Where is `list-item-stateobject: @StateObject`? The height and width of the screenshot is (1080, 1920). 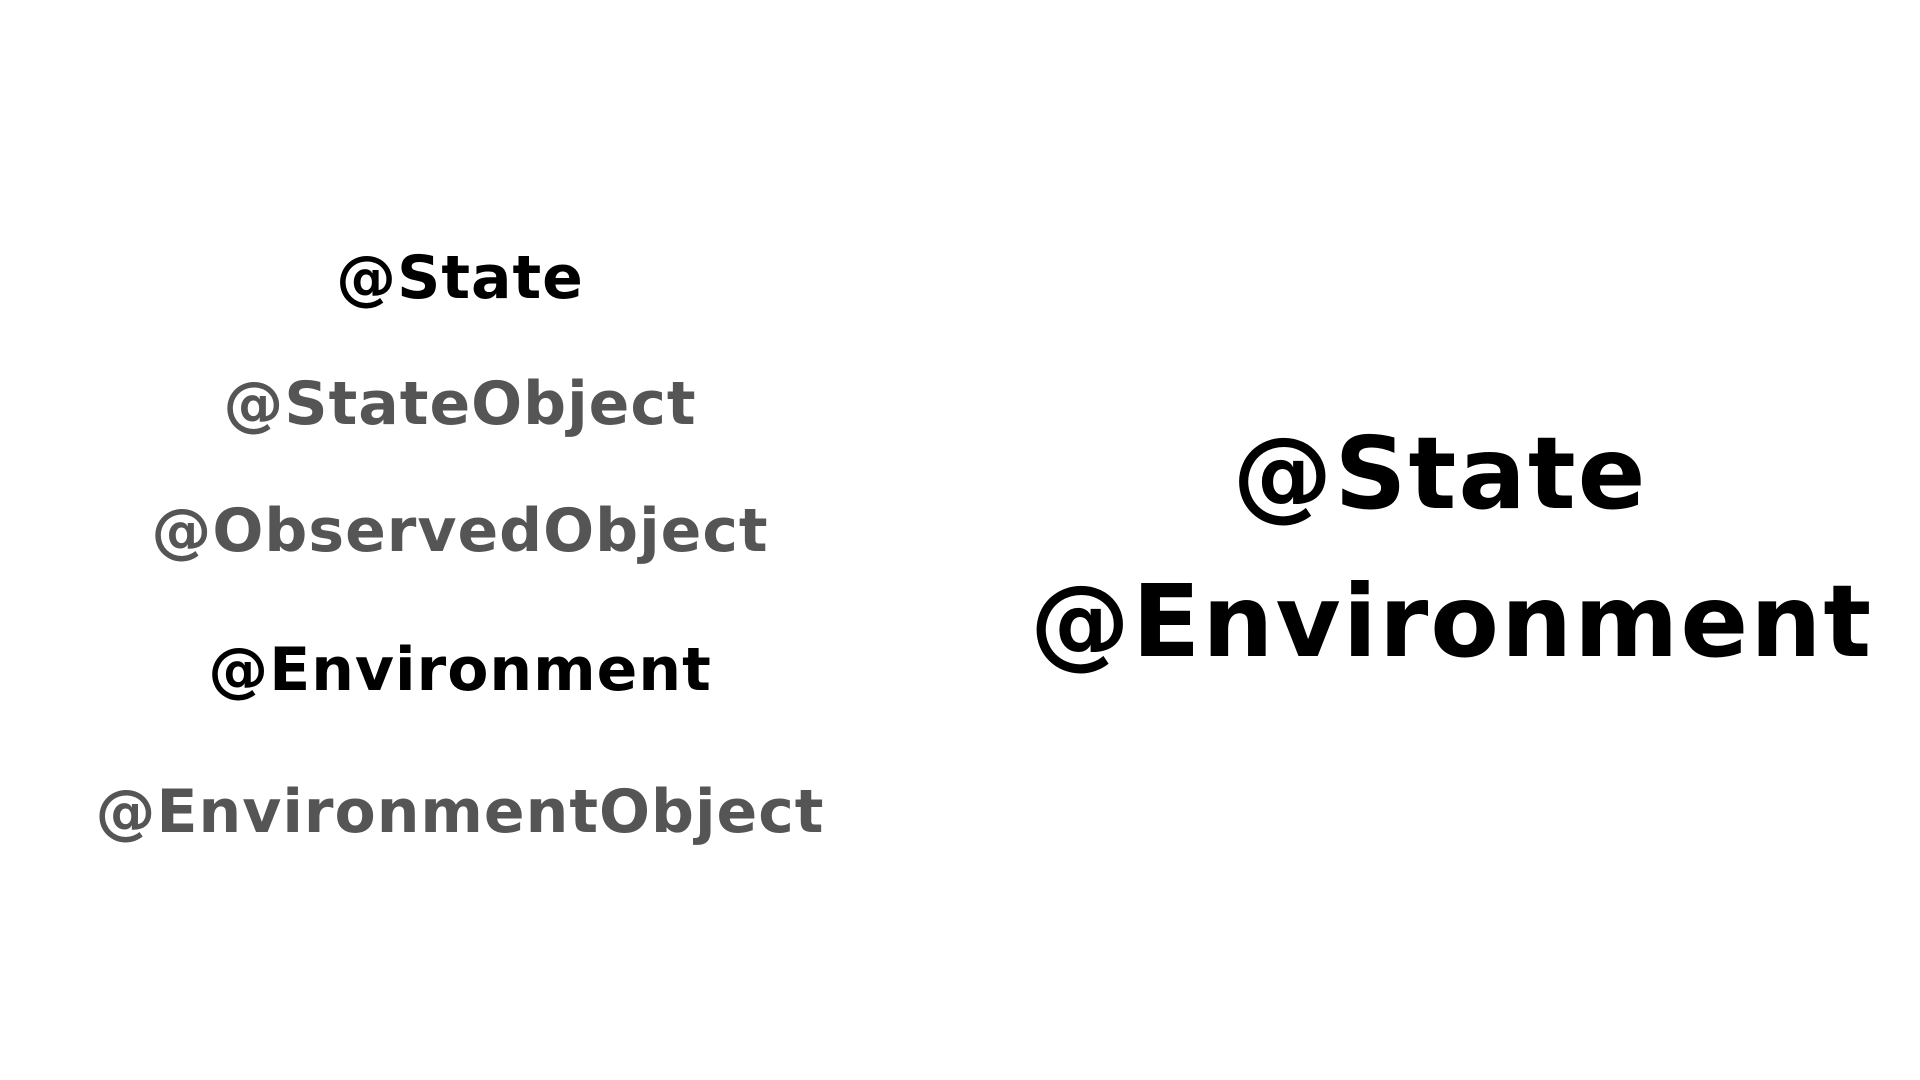 list-item-stateobject: @StateObject is located at coordinates (460, 404).